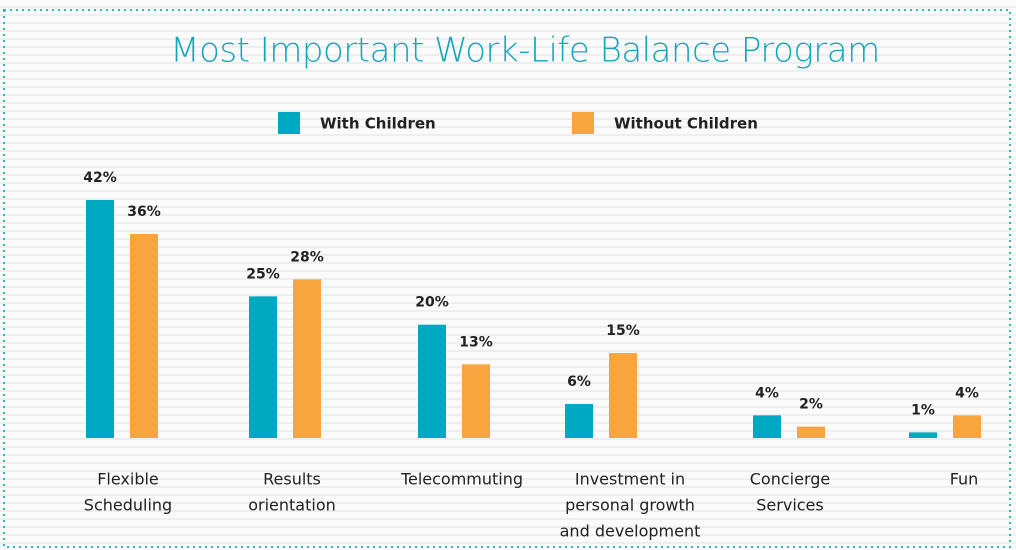 The image size is (1016, 550). I want to click on value-label: 15%, so click(623, 331).